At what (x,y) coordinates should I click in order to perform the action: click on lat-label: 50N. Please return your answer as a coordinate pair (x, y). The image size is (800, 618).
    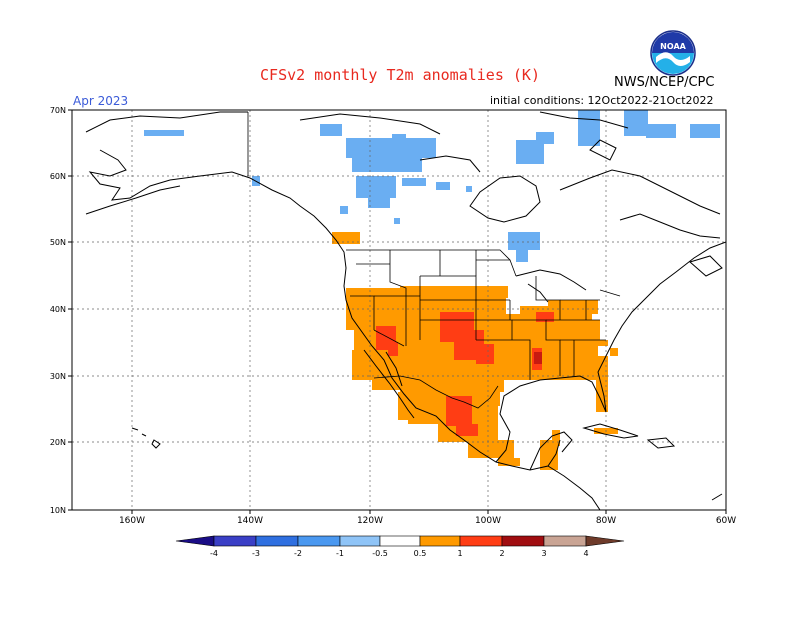
    Looking at the image, I should click on (58, 242).